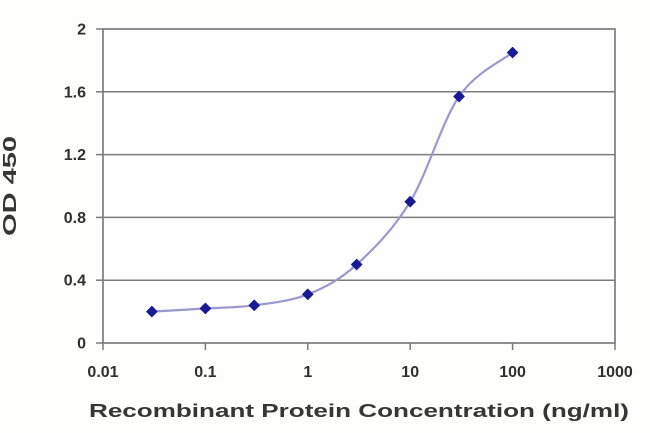 This screenshot has height=433, width=650. Describe the element at coordinates (307, 372) in the screenshot. I see `x-tick-label: 1` at that location.